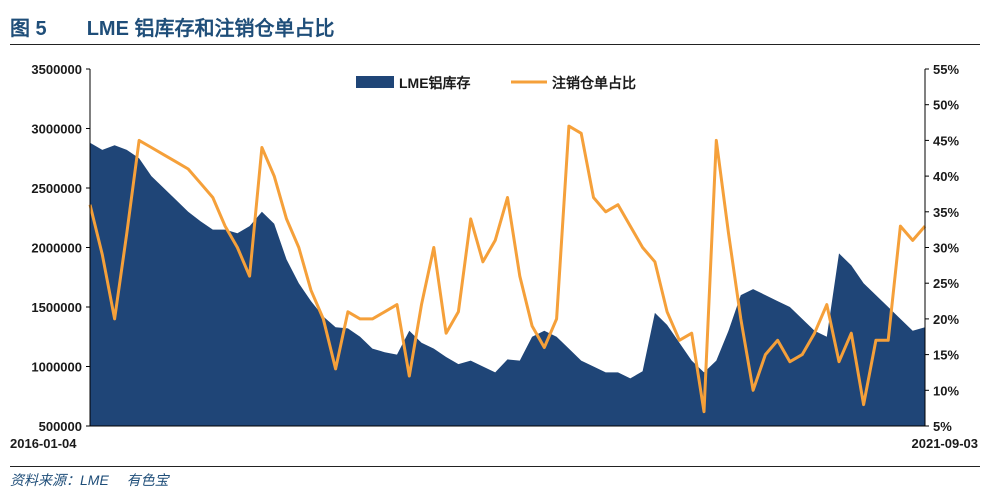 This screenshot has height=492, width=1000. I want to click on legend-swatch-inventory, so click(375, 82).